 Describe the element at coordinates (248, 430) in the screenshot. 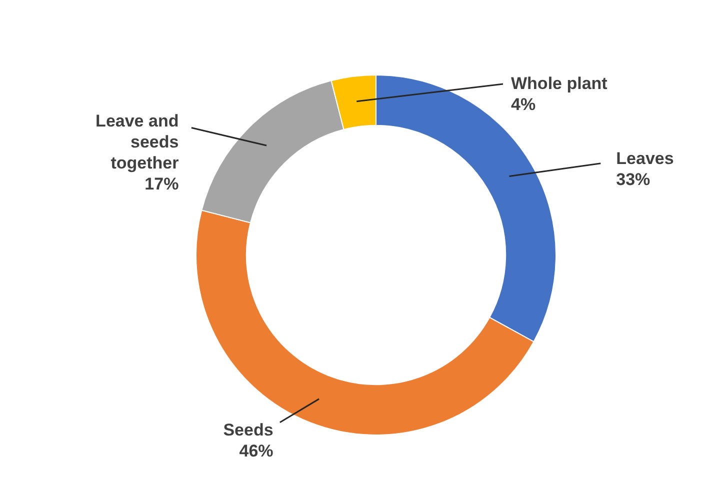

I see `slice-label: Seeds` at that location.